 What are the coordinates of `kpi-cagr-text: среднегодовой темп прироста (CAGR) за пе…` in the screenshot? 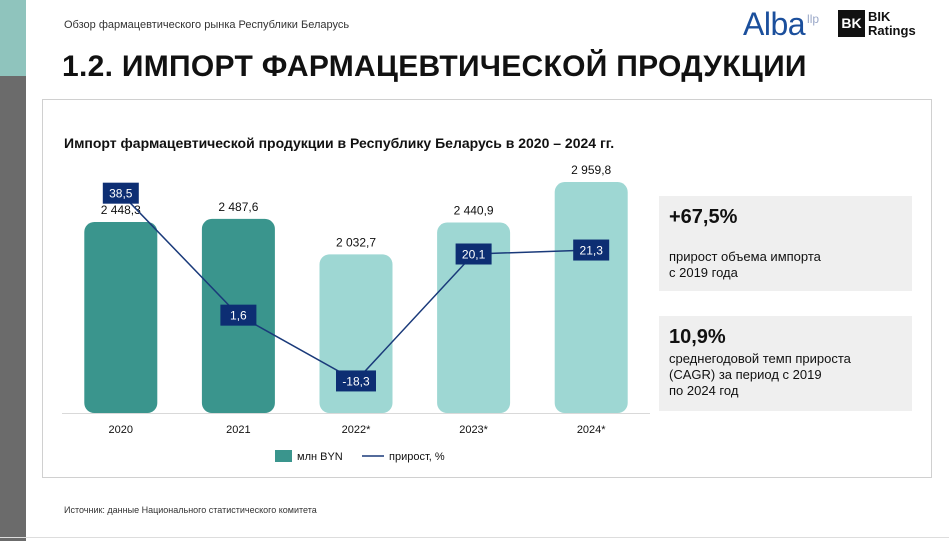 It's located at (760, 374).